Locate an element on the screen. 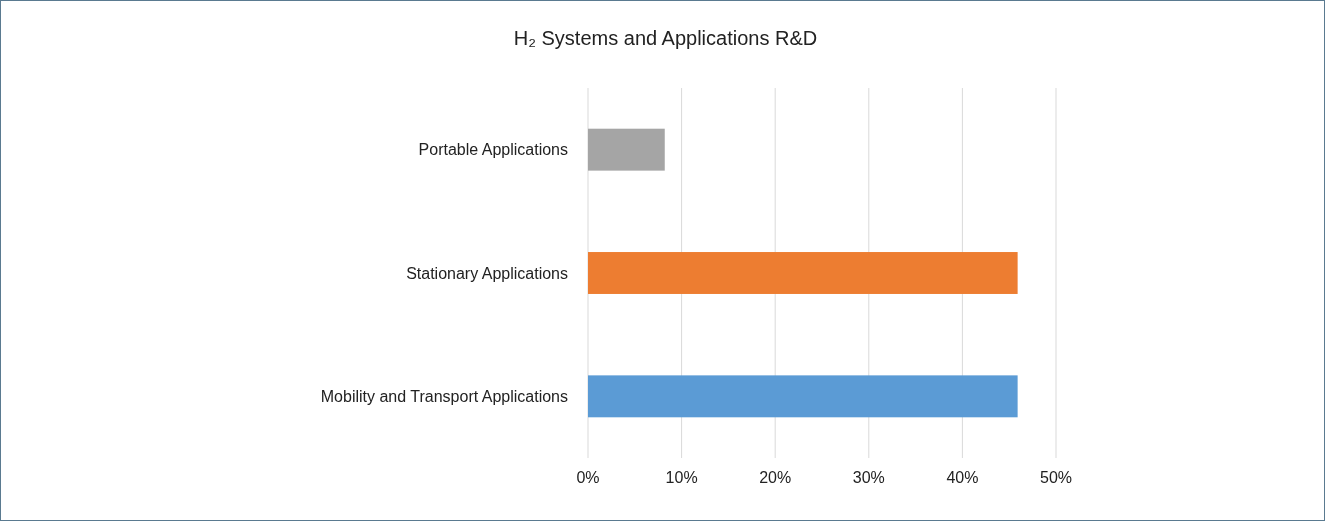 Image resolution: width=1325 pixels, height=521 pixels. y-tick-label: Stationary Applications is located at coordinates (487, 273).